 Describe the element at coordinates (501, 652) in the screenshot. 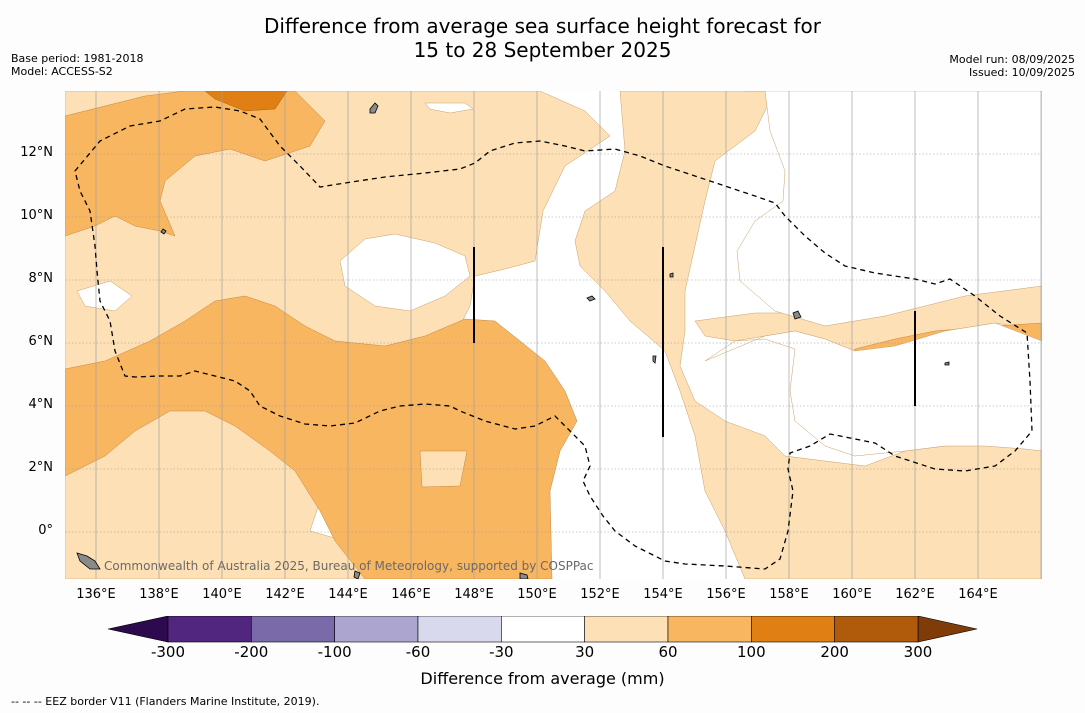

I see `colorbar-tick-label: -30` at that location.